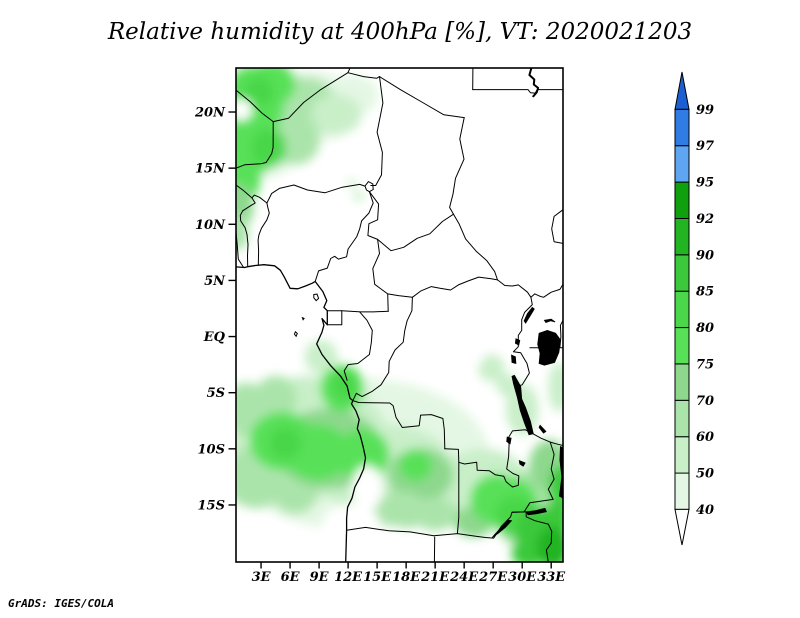 The width and height of the screenshot is (800, 618). I want to click on x-tick-label: 18E, so click(406, 577).